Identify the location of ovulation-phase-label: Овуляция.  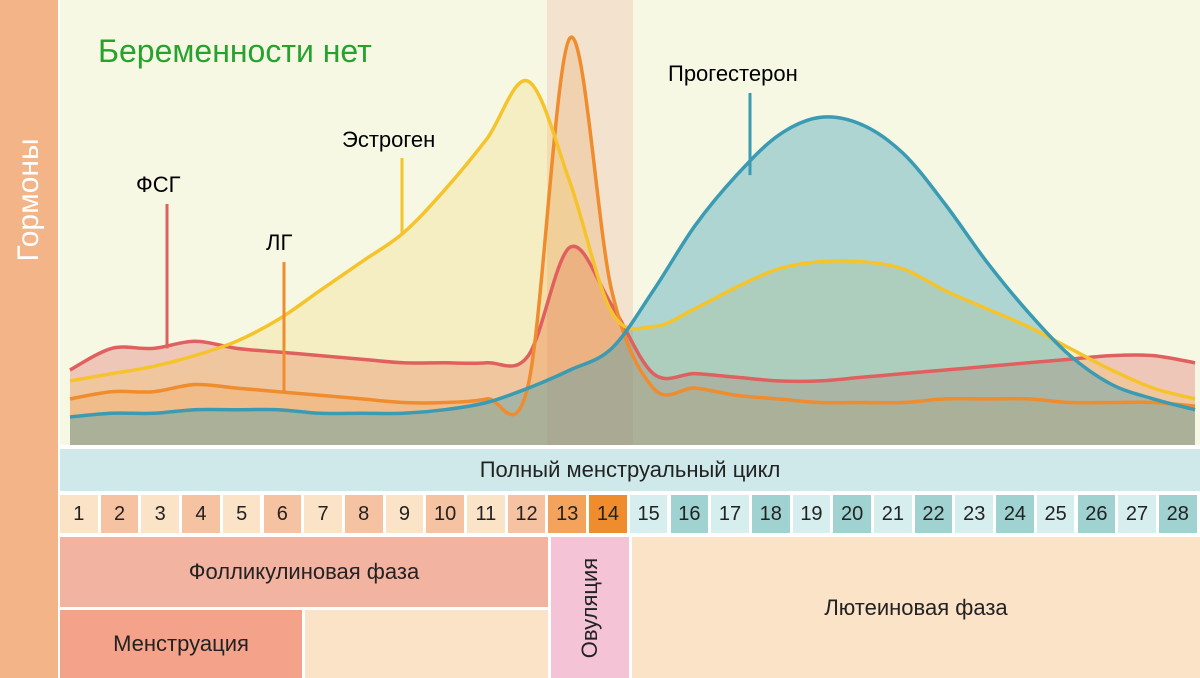
(590, 607).